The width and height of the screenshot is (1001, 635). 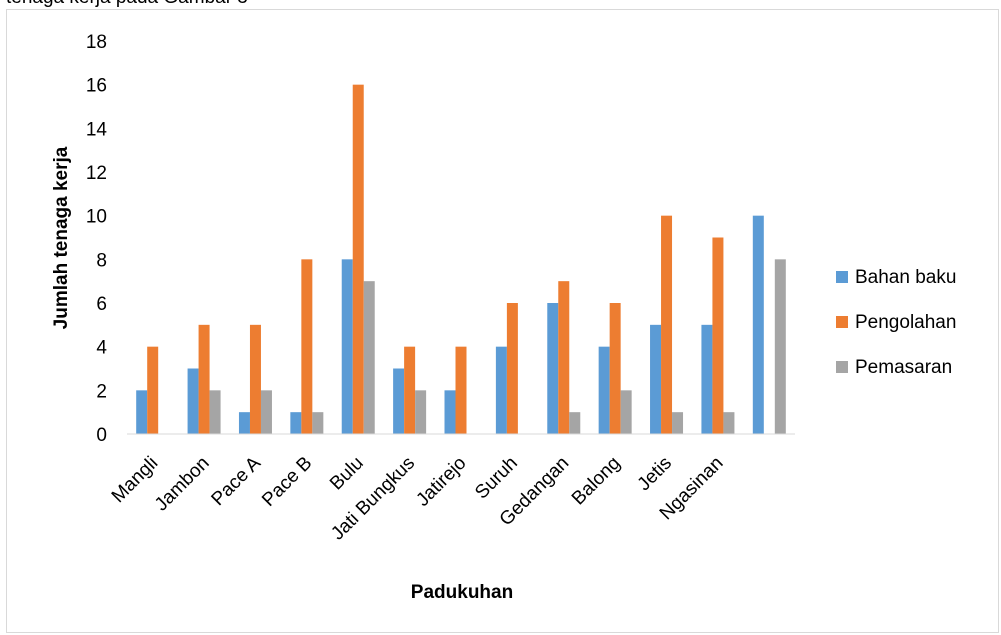 I want to click on x-axis-title: Padukuhan, so click(x=462, y=592).